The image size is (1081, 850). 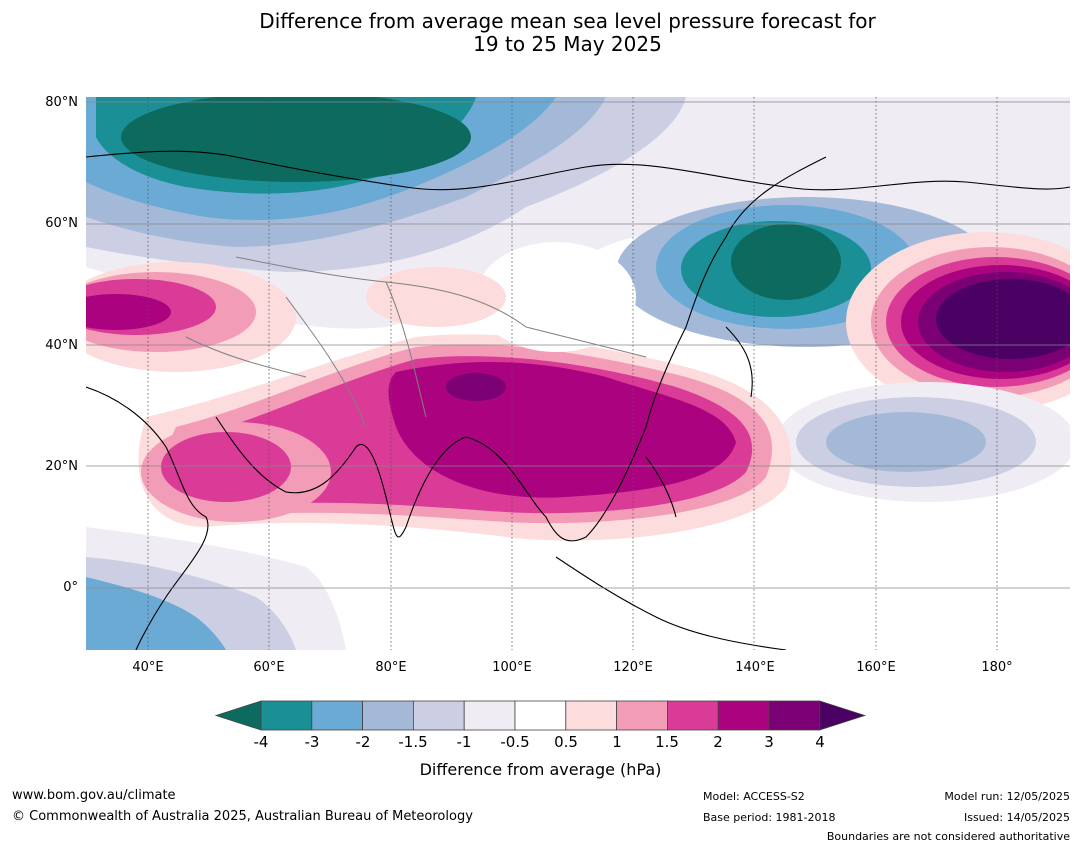 What do you see at coordinates (269, 667) in the screenshot?
I see `lon-label-60e: 60°E` at bounding box center [269, 667].